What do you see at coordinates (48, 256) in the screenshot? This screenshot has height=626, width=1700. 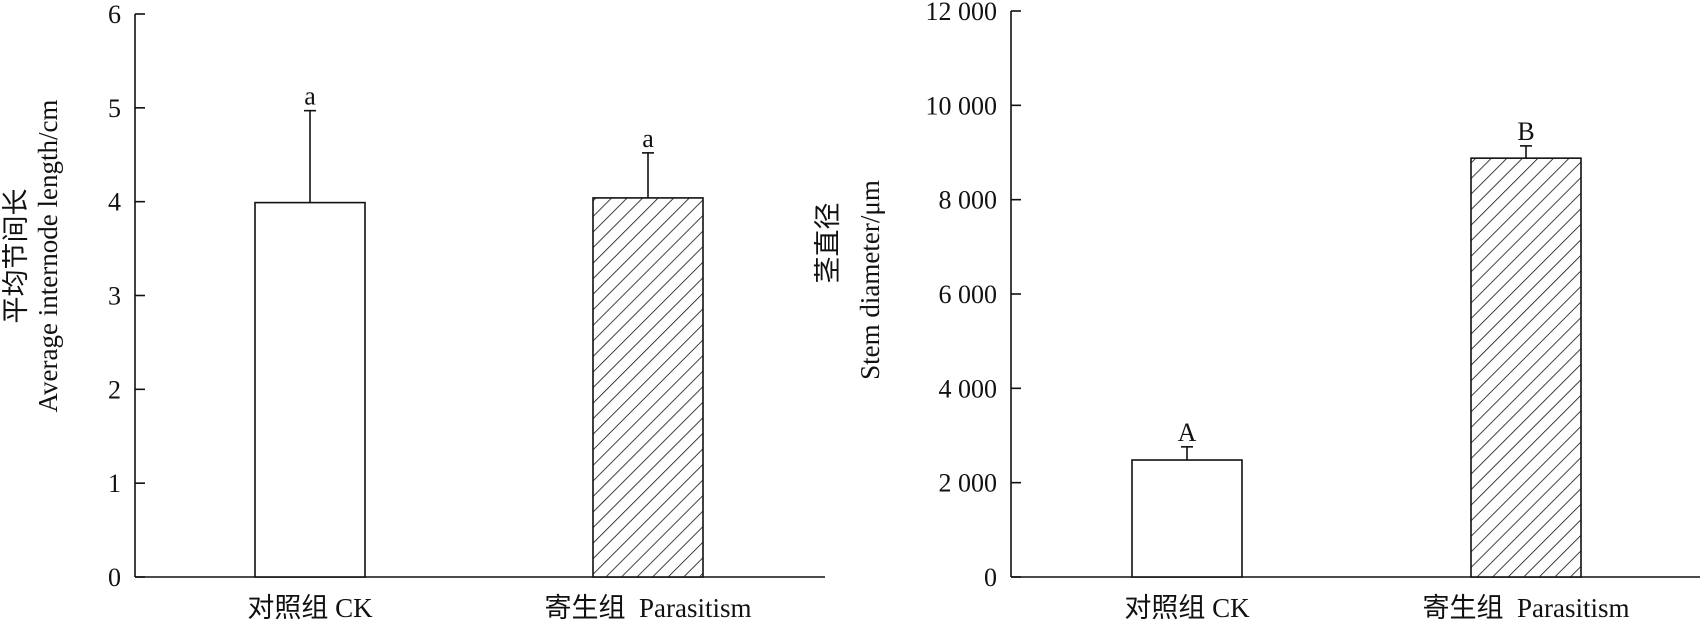 I see `left-ylabel-en: Average internode length/cm` at bounding box center [48, 256].